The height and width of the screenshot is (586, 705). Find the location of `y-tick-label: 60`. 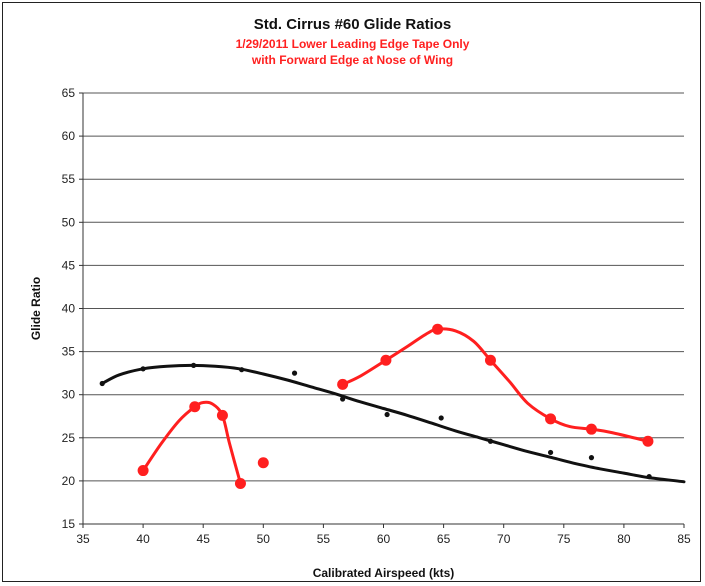

y-tick-label: 60 is located at coordinates (69, 136).